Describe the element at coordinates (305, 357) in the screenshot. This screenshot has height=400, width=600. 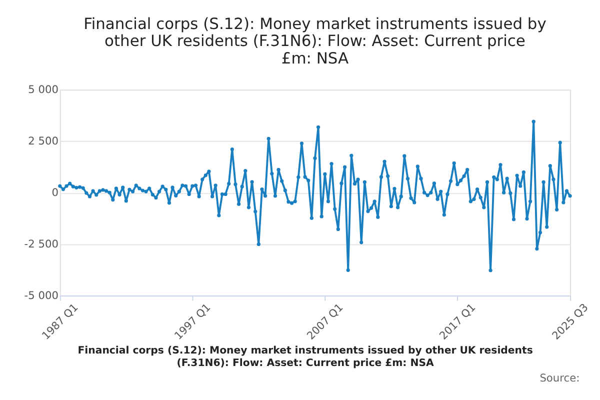
I see `text: Financial corps (S.12): Money market instruments issued by other UK residents (F.31N6): Flow: Asset: Current price £m: NSA` at that location.